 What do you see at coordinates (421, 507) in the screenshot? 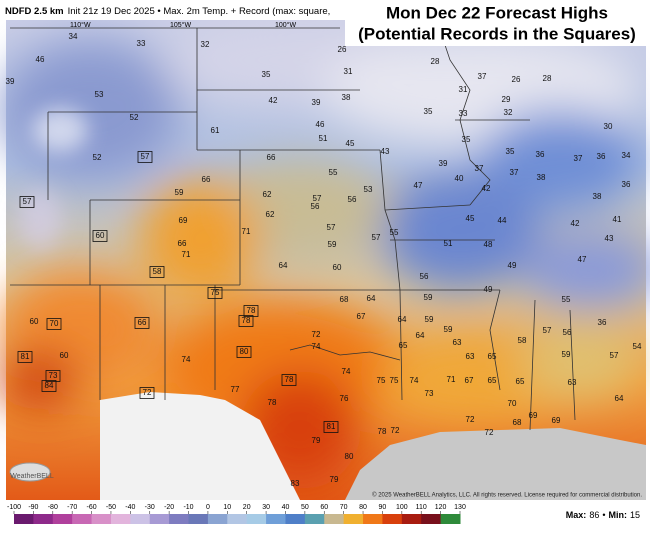
I see `colorbar-tick-label: 110` at bounding box center [421, 507].